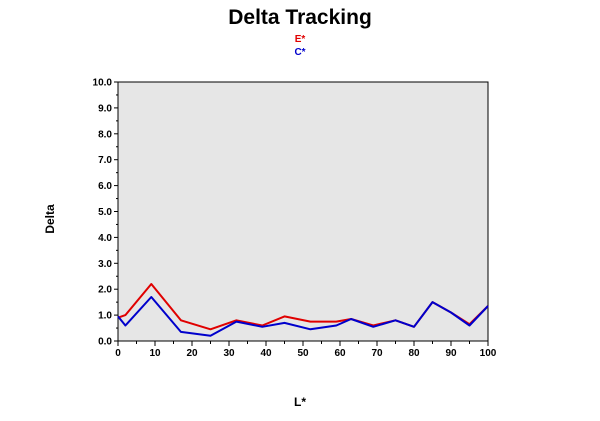 The image size is (600, 421). Describe the element at coordinates (105, 264) in the screenshot. I see `y-tick-label: 3.0` at that location.